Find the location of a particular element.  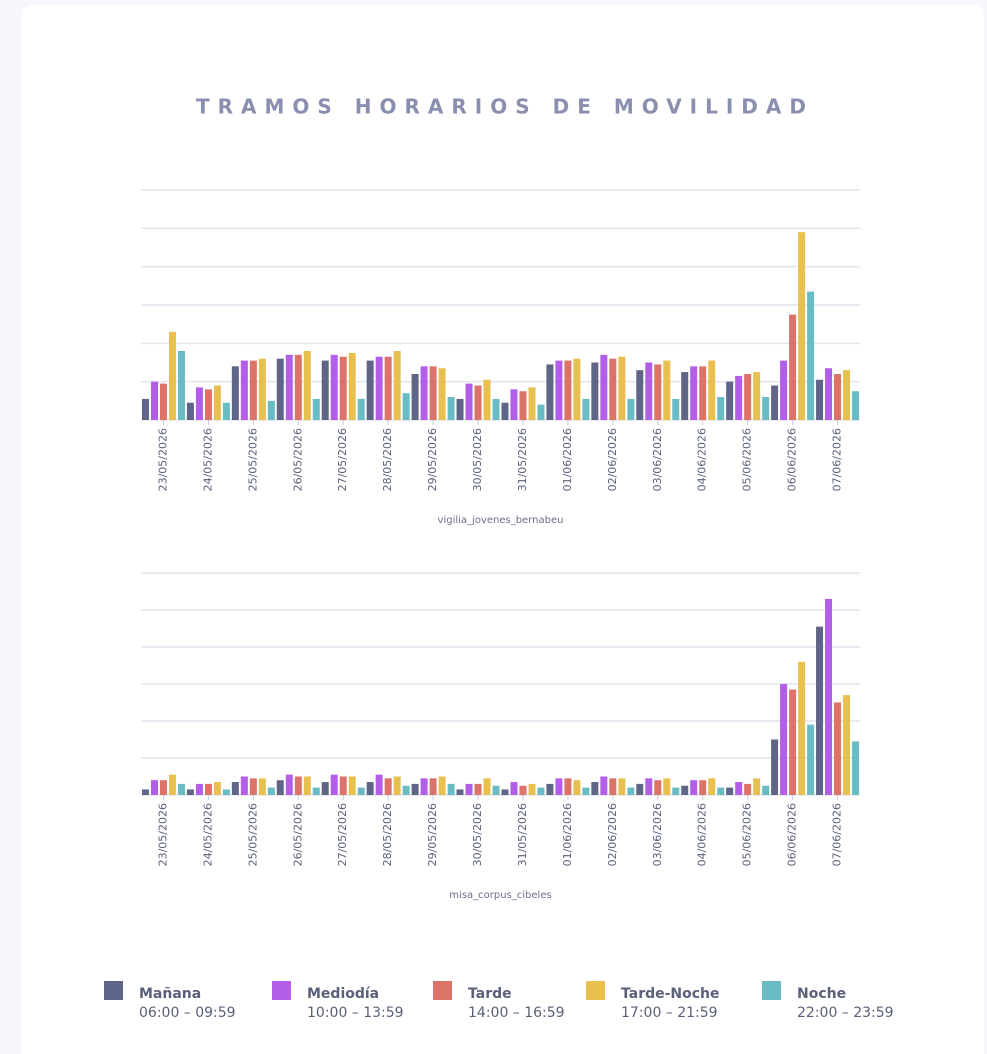

x-tick-label: 26/05/2026 is located at coordinates (297, 459).